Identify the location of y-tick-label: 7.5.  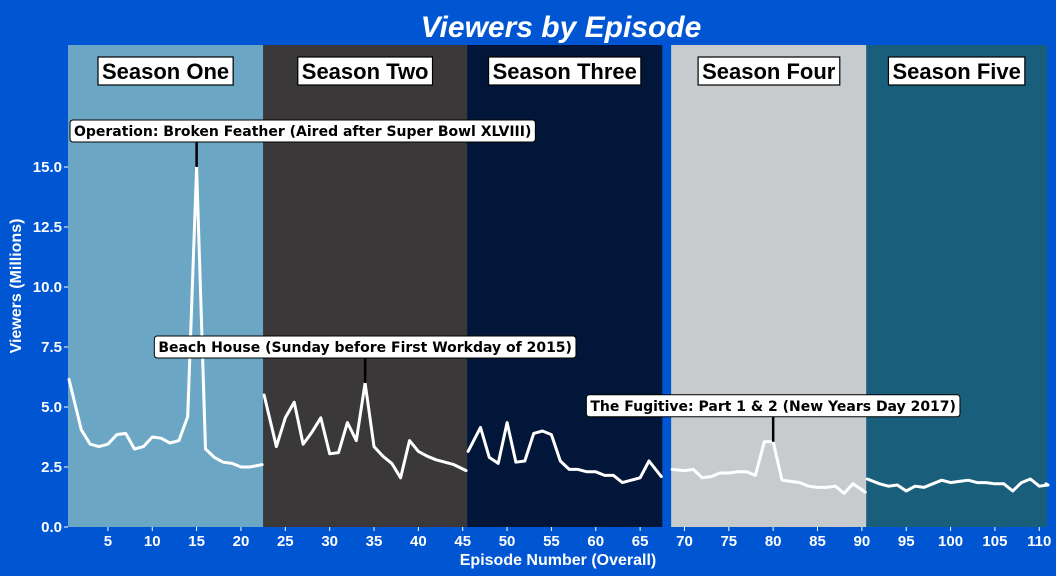
(51, 347).